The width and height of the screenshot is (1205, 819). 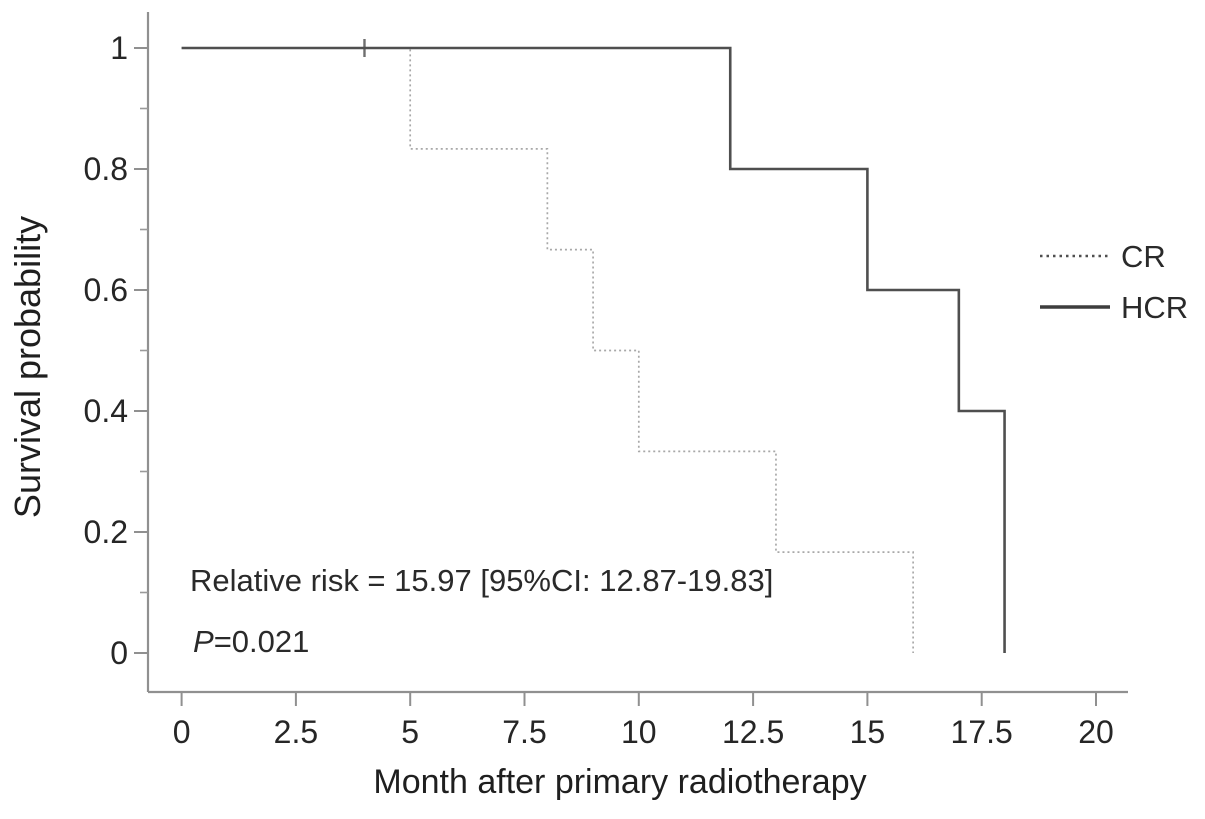 What do you see at coordinates (868, 732) in the screenshot?
I see `x-tick-label: 15` at bounding box center [868, 732].